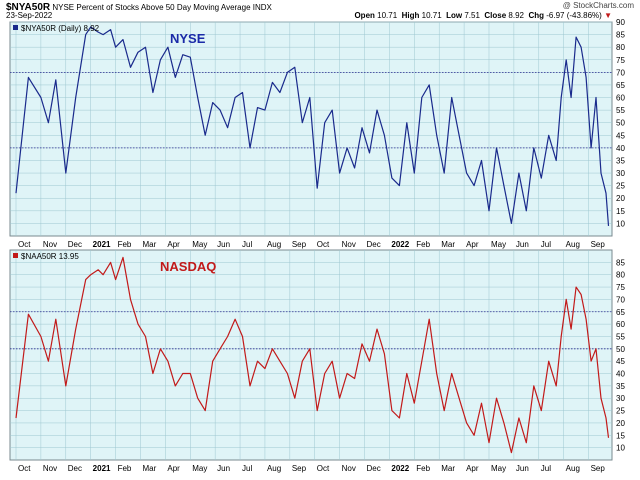  What do you see at coordinates (188, 266) in the screenshot?
I see `panel-title: NASDAQ` at bounding box center [188, 266].